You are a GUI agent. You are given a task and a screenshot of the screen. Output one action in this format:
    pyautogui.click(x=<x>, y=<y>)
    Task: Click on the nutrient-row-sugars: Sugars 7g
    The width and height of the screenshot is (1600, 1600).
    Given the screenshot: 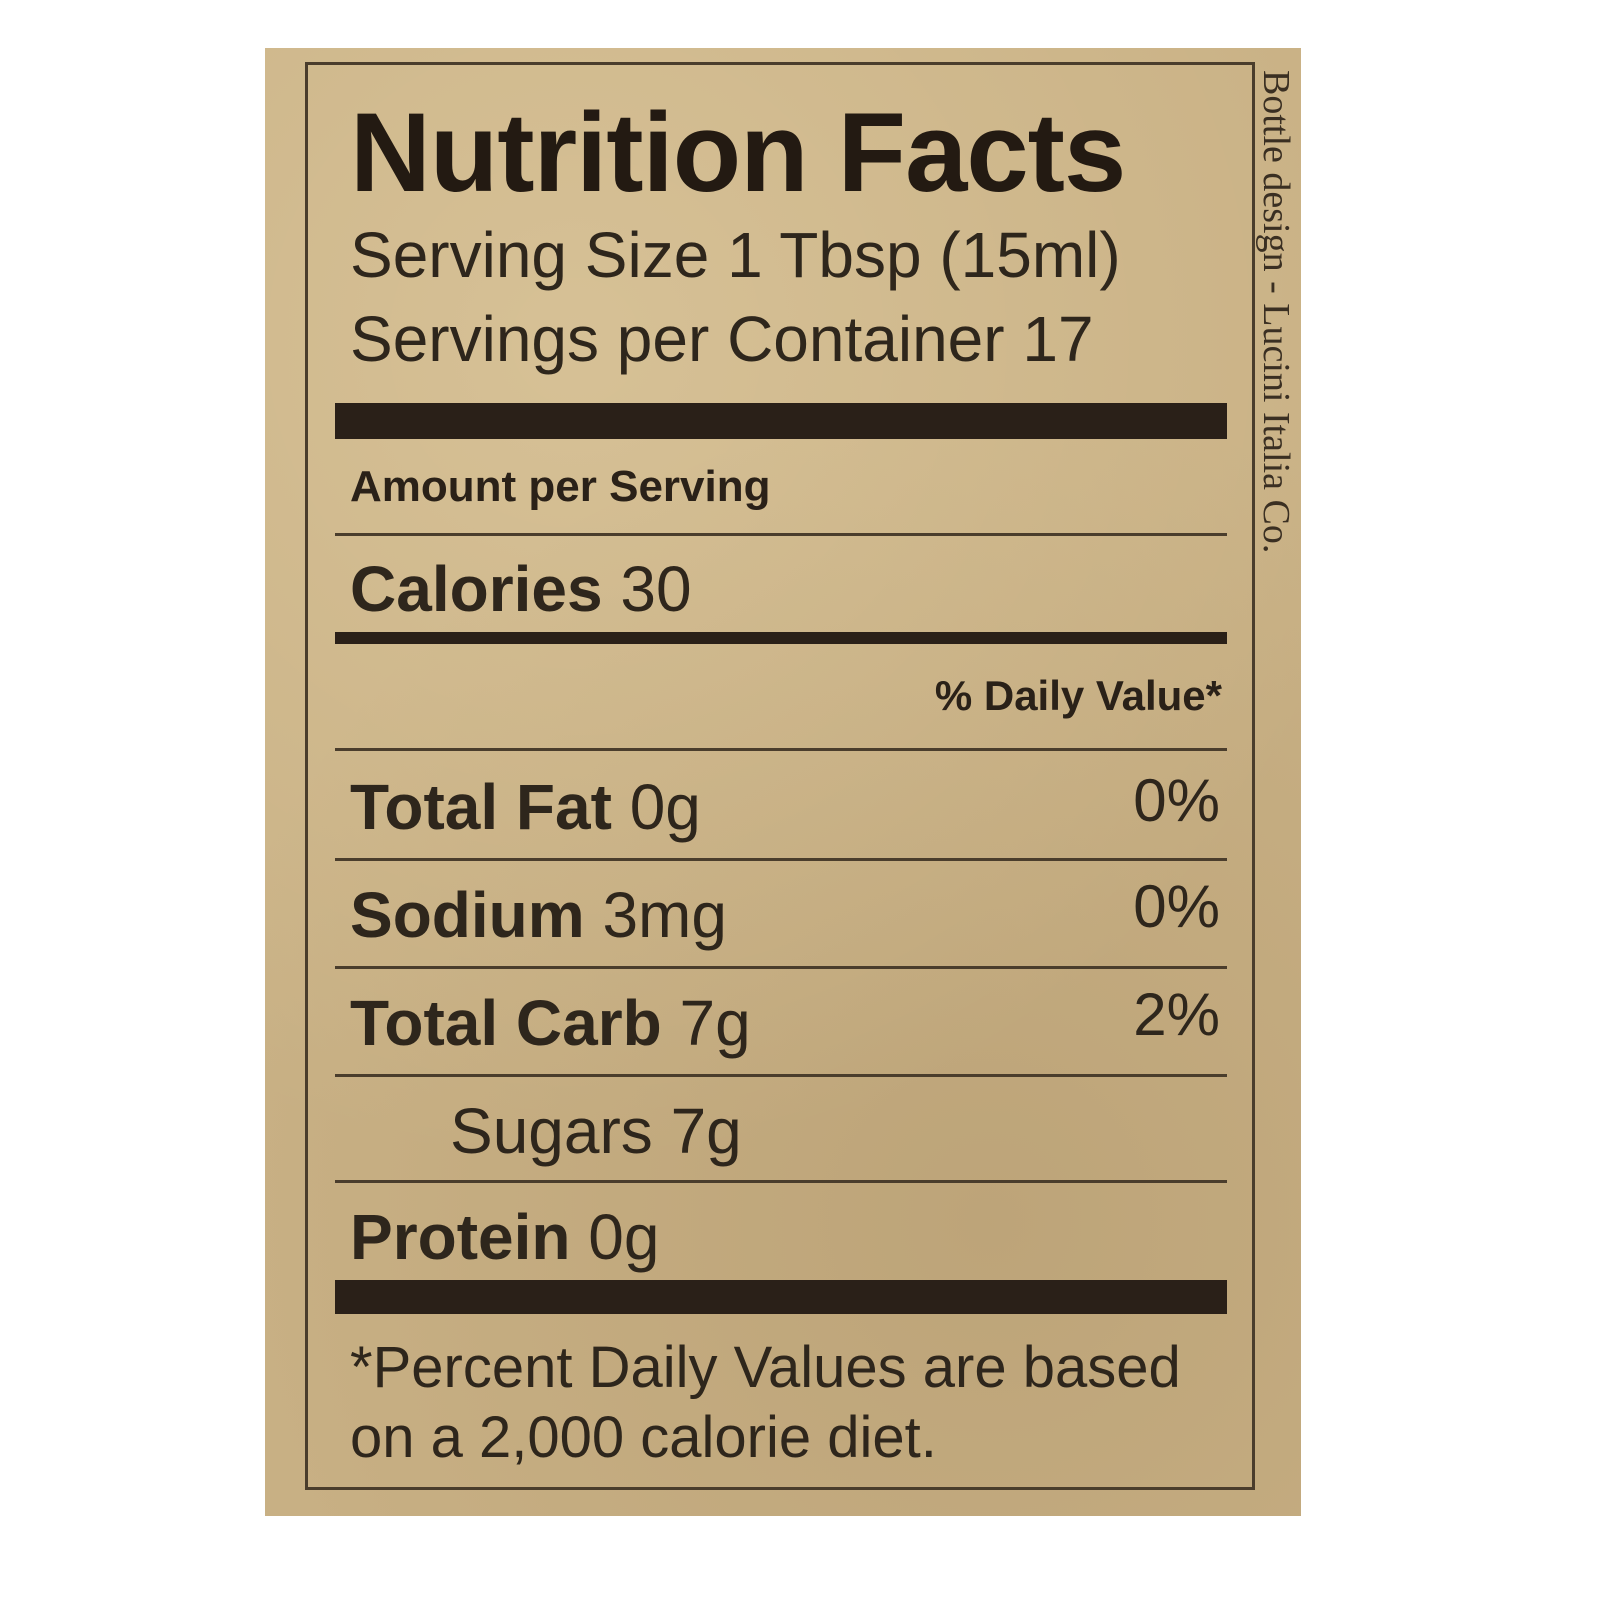 What is the action you would take?
    pyautogui.click(x=596, y=1131)
    